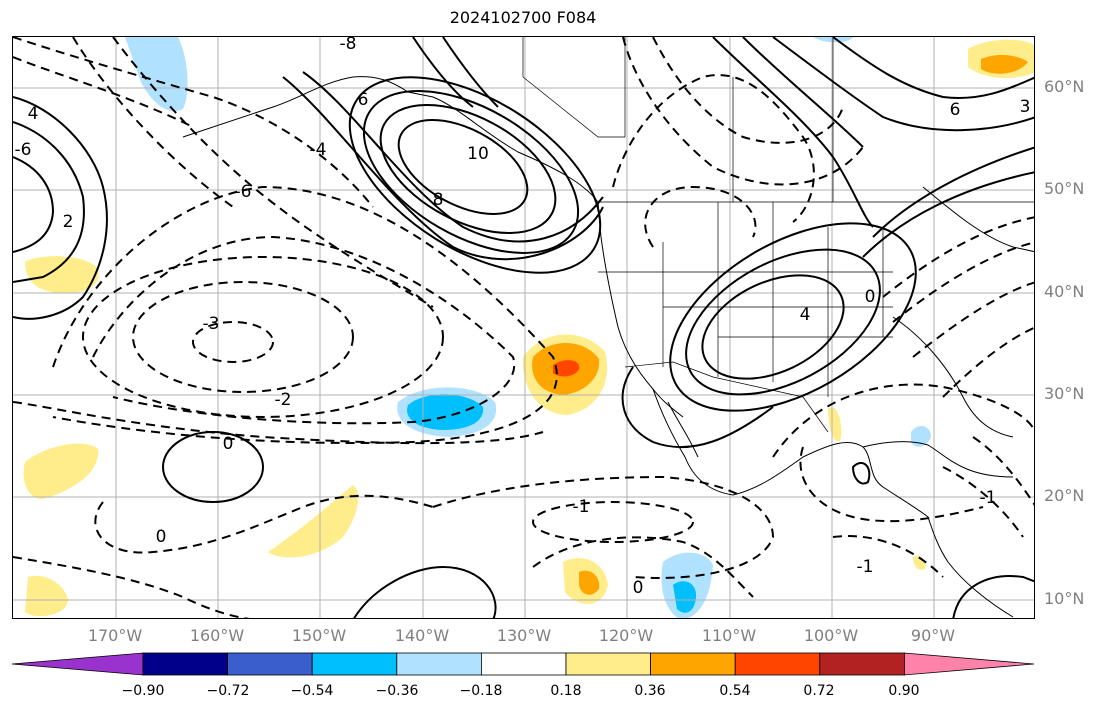 Image resolution: width=1105 pixels, height=712 pixels. Describe the element at coordinates (566, 691) in the screenshot. I see `colorbar-tick-label: 0.18` at that location.